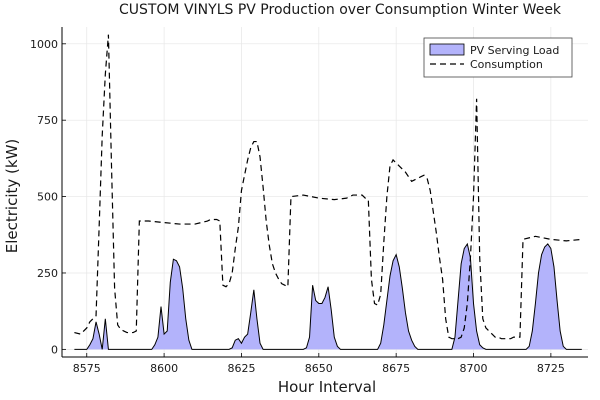 The image size is (600, 400). What do you see at coordinates (47, 273) in the screenshot?
I see `y-tick-label: 250` at bounding box center [47, 273].